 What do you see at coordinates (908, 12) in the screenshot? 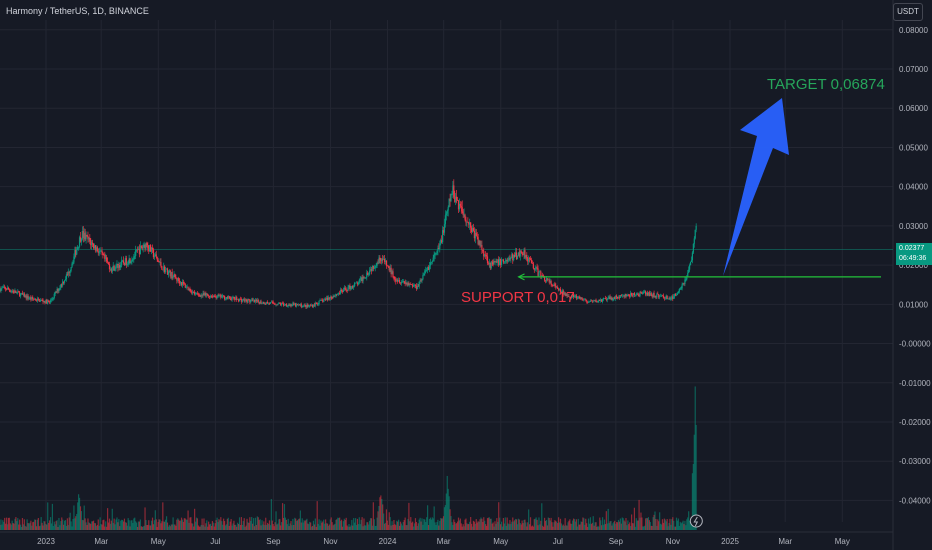
I see `currency-button: USDT` at bounding box center [908, 12].